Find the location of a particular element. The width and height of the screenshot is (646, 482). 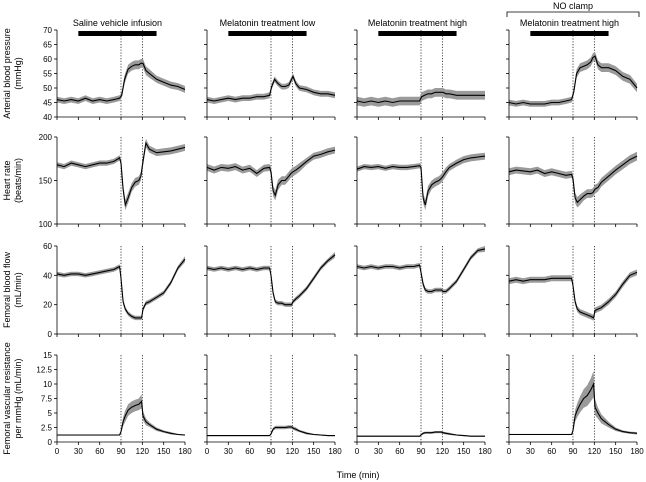

panel: 0 20 40 60 is located at coordinates (114, 290).